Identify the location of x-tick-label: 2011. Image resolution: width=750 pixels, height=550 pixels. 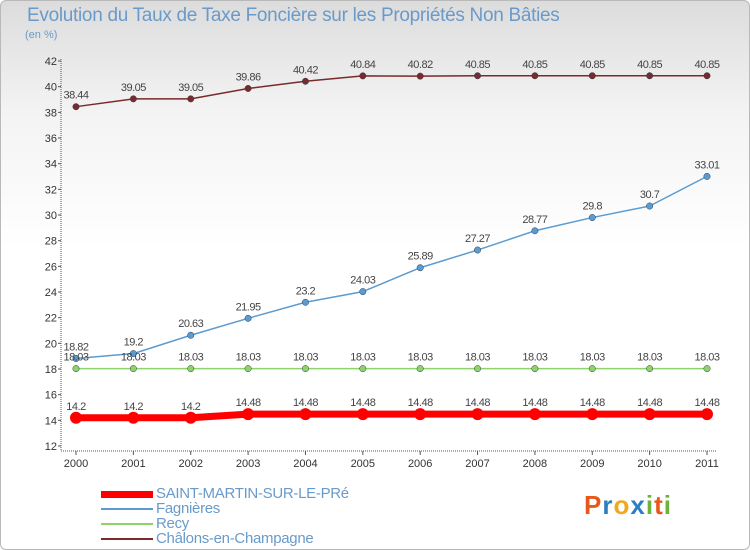
(707, 464).